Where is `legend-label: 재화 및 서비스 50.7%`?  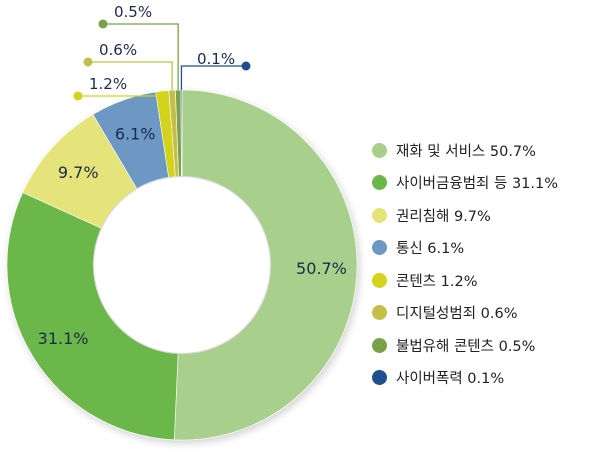
legend-label: 재화 및 서비스 50.7% is located at coordinates (466, 151).